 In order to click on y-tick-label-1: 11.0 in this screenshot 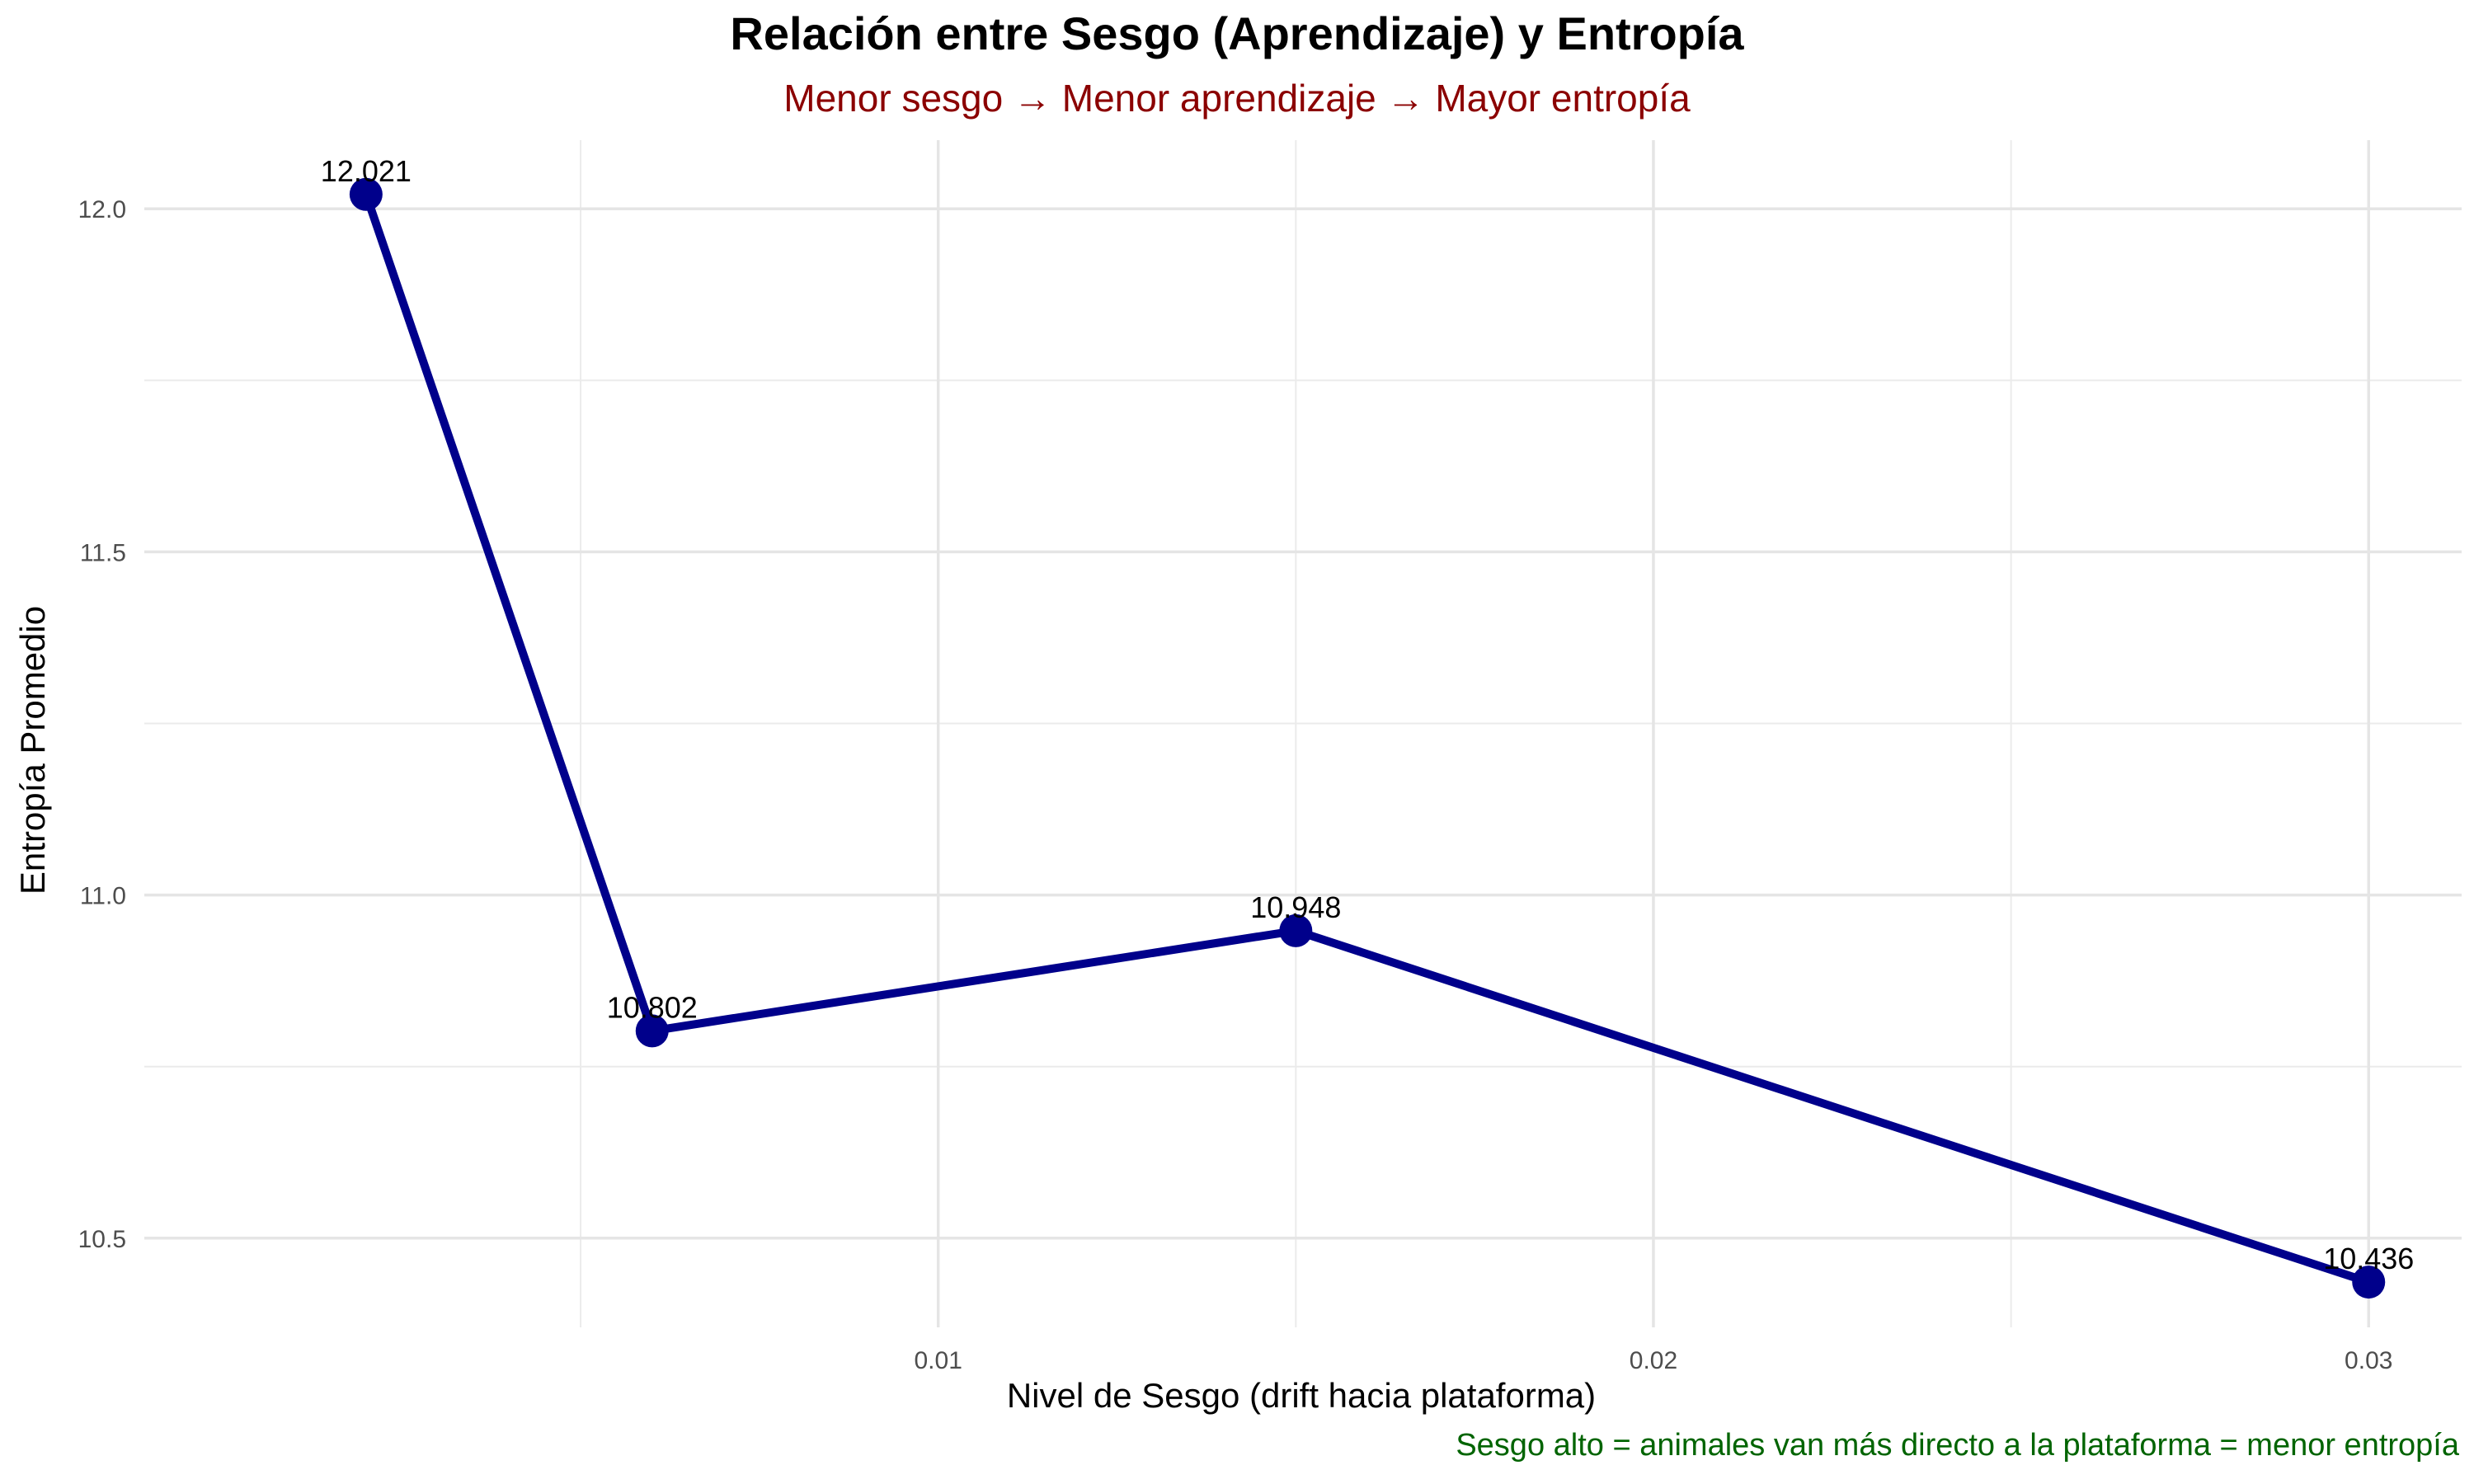, I will do `click(103, 896)`.